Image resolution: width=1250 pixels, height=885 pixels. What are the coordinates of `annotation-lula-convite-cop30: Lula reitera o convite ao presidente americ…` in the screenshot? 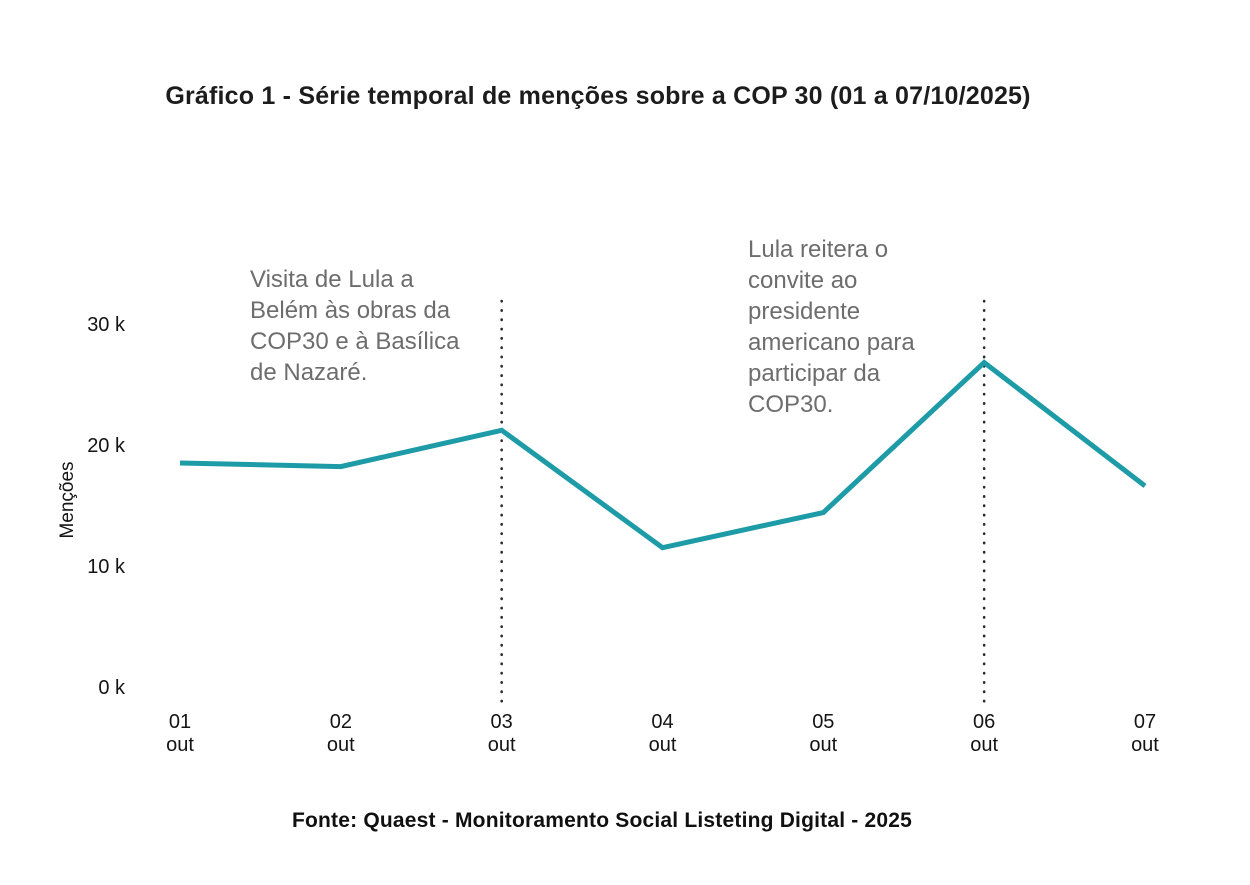 It's located at (831, 327).